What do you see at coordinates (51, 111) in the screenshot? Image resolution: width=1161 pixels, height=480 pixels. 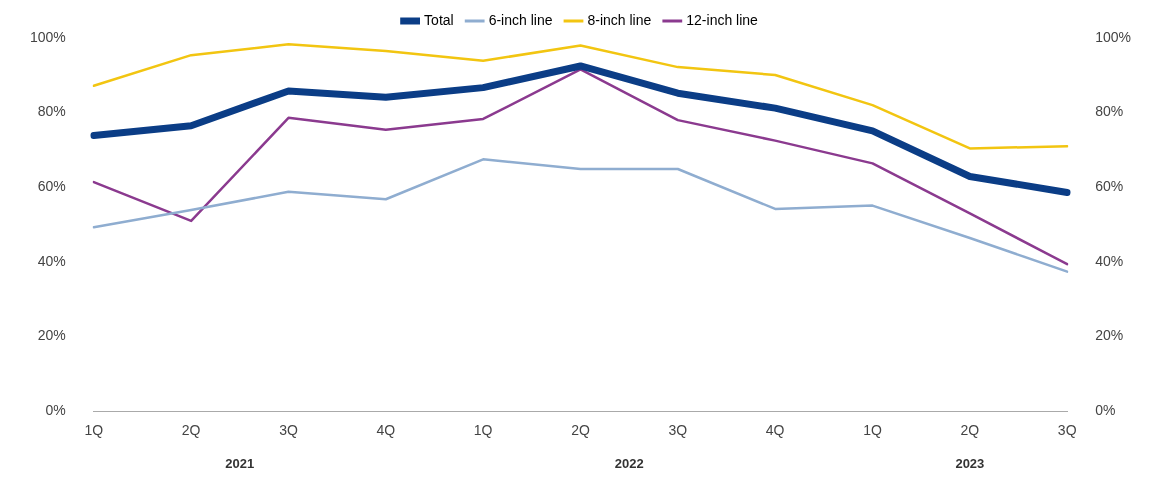 I see `y-tick-label: 80%` at bounding box center [51, 111].